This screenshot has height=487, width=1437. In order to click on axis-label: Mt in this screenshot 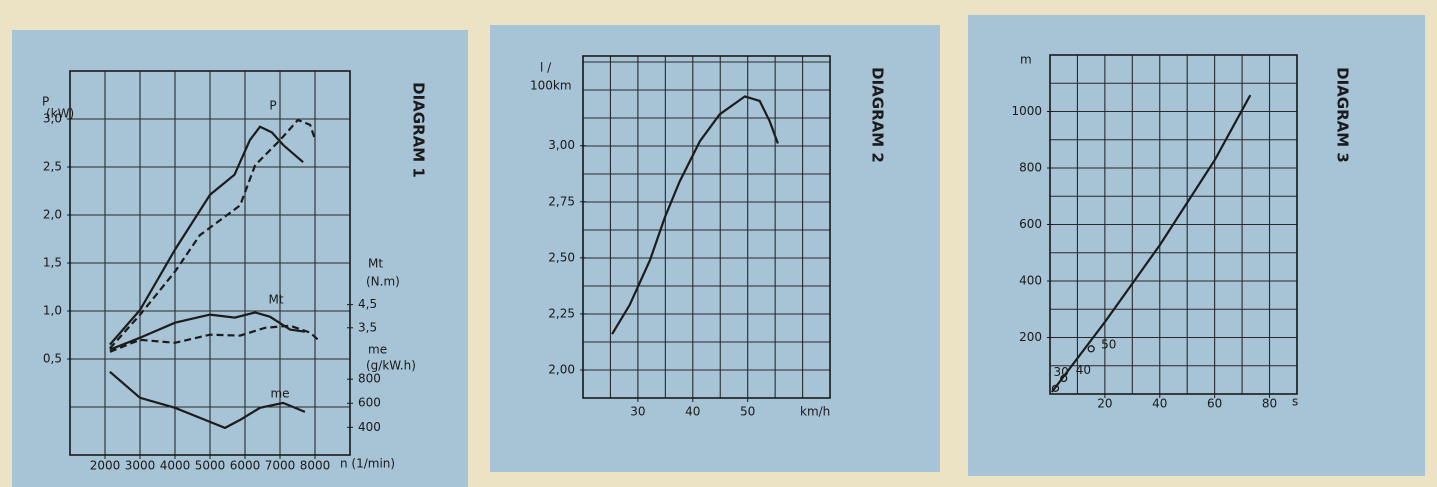, I will do `click(375, 264)`.